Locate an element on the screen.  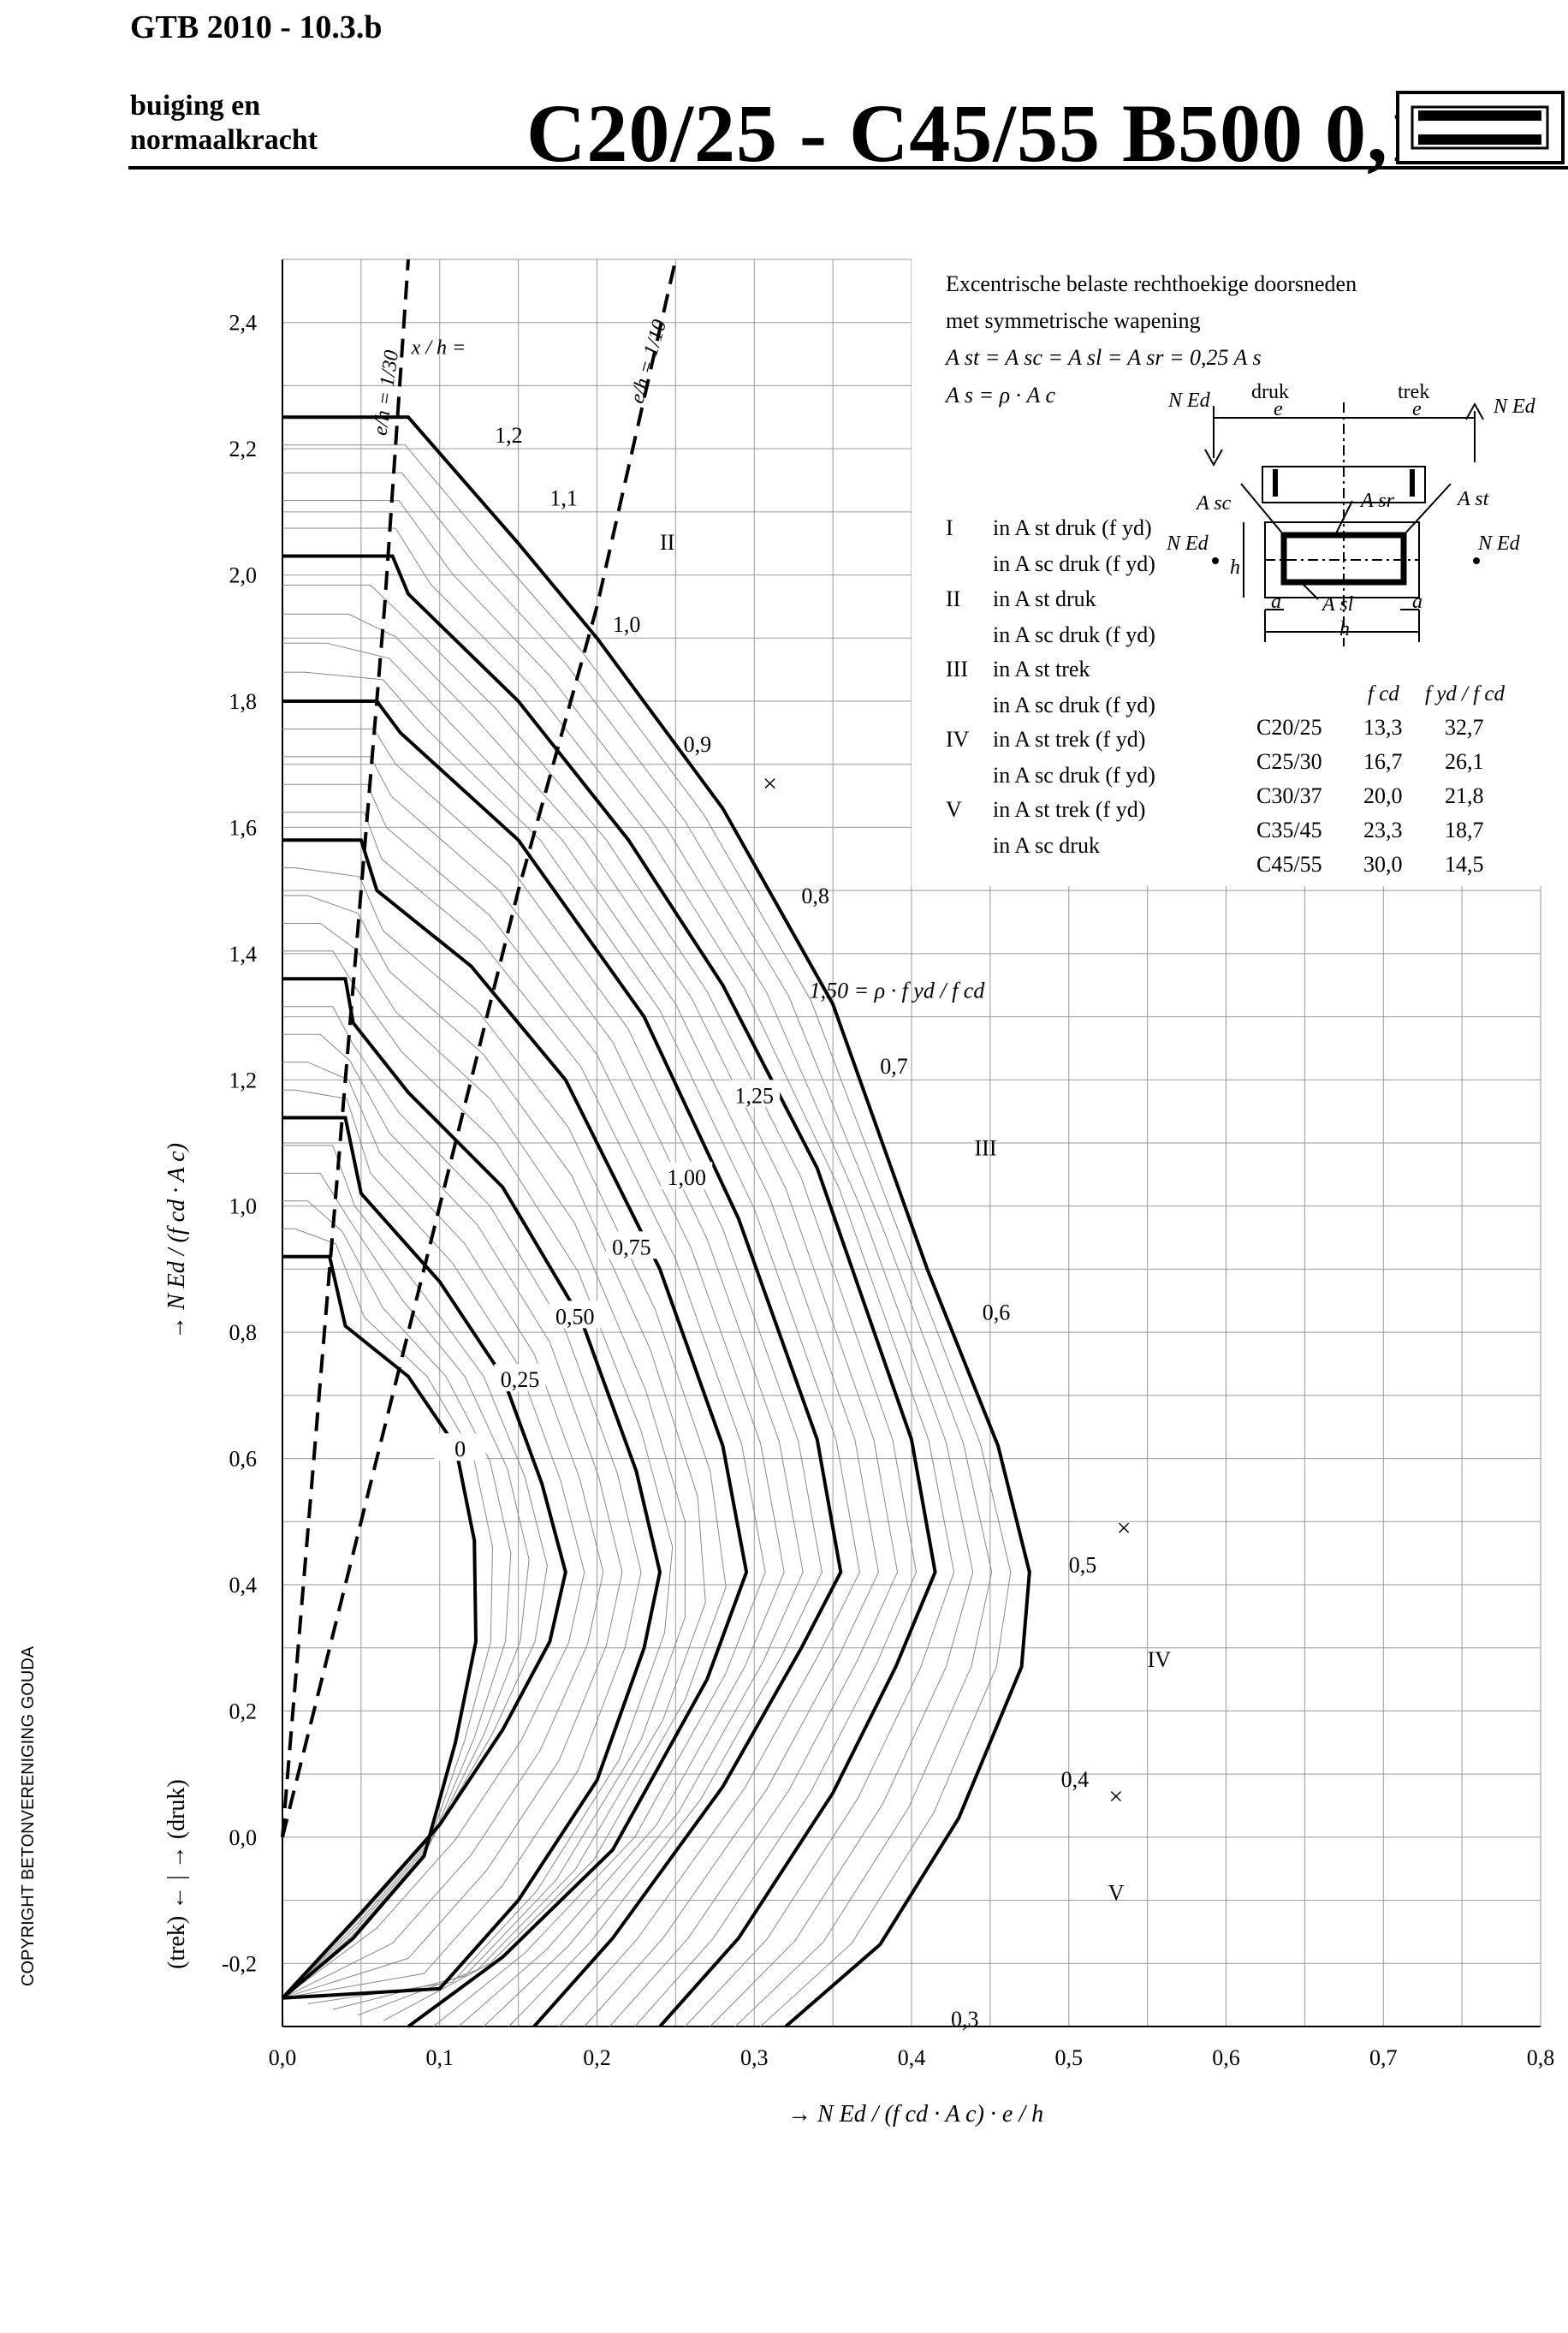
case-4-line-a: in A st trek (f yd) is located at coordinates (1069, 739).